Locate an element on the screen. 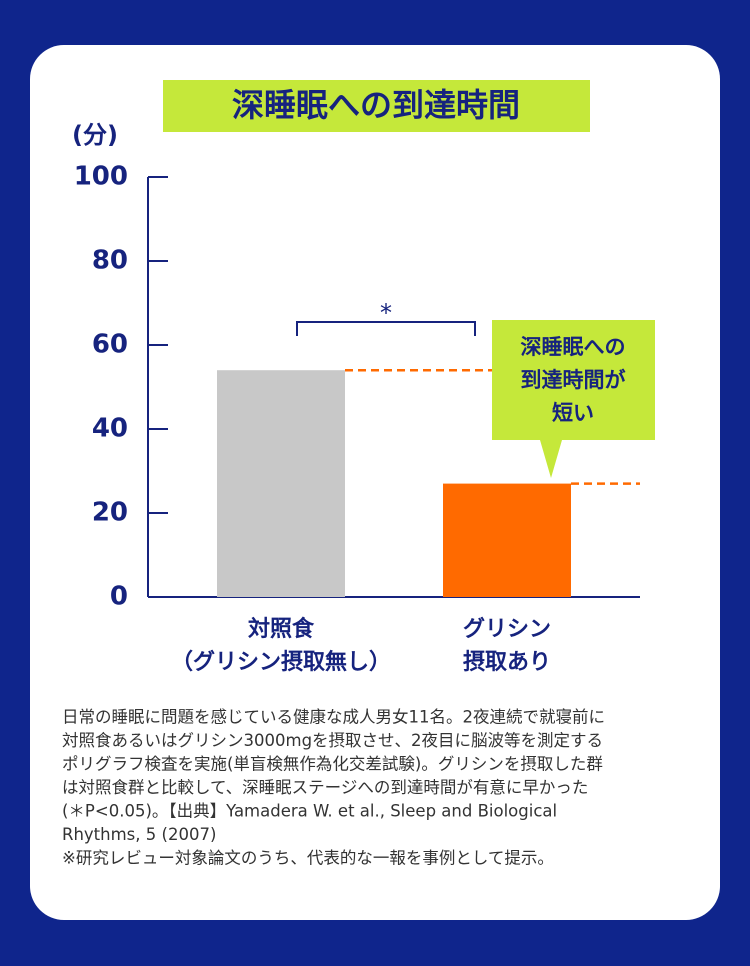 This screenshot has height=966, width=750. y-tick-label: 40 is located at coordinates (110, 429).